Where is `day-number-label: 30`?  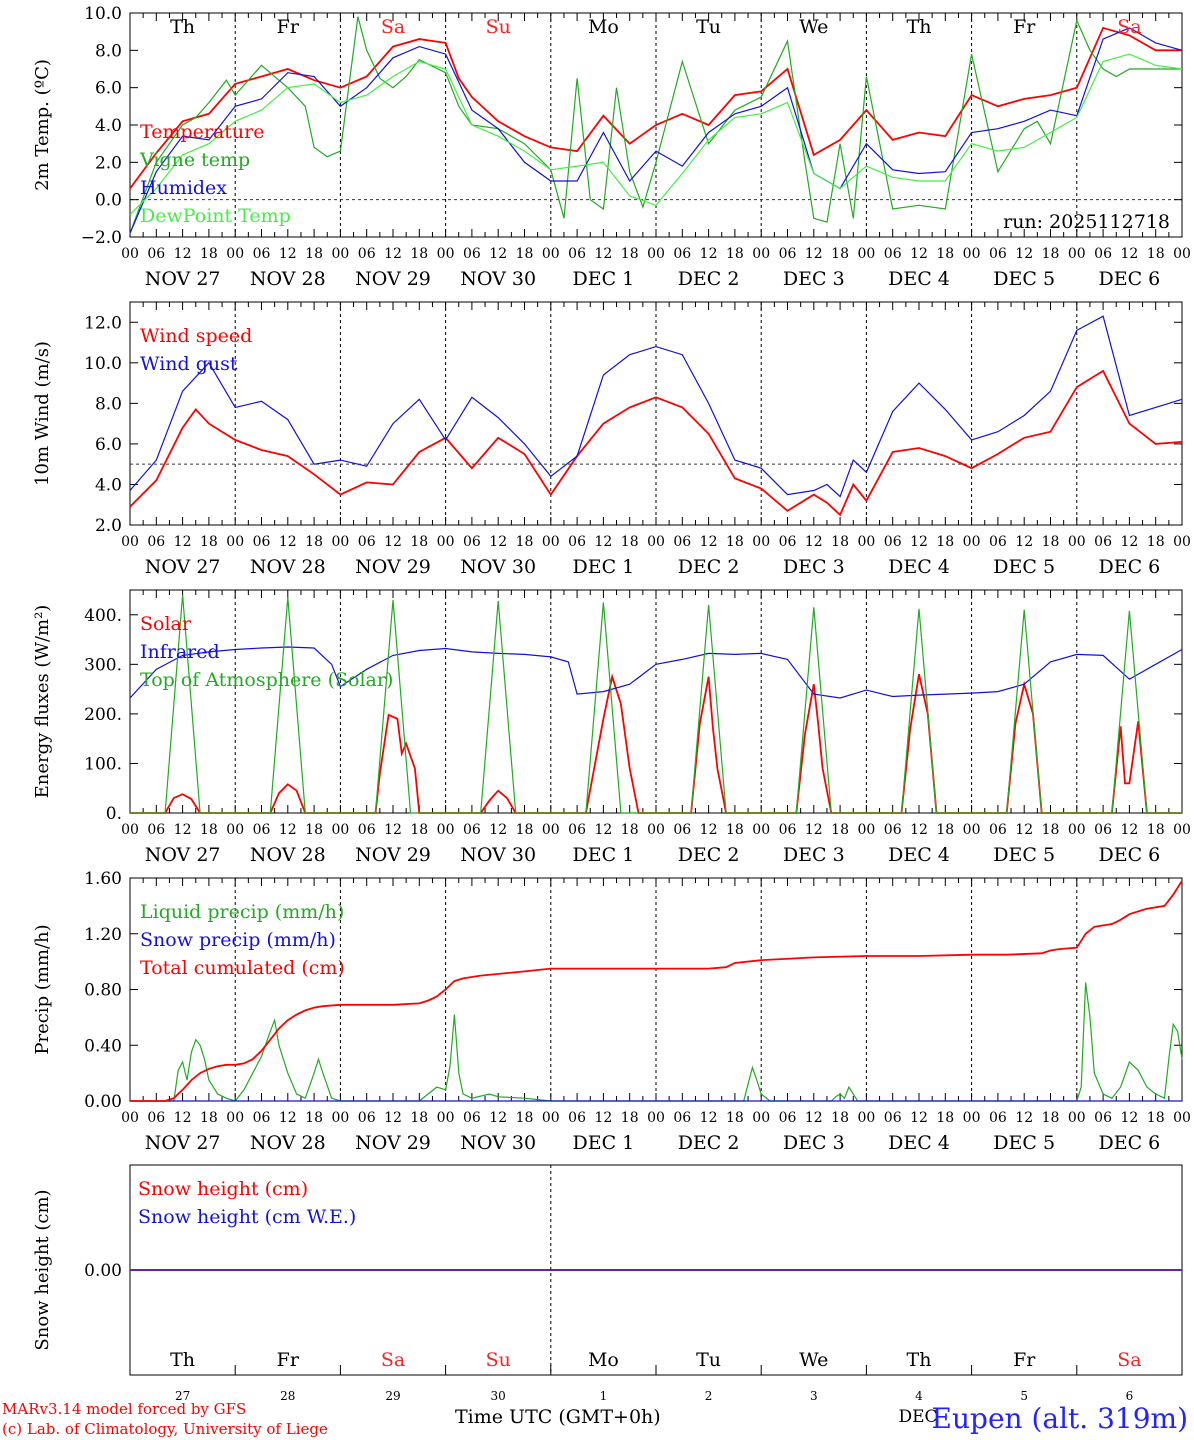
day-number-label: 30 is located at coordinates (498, 1396).